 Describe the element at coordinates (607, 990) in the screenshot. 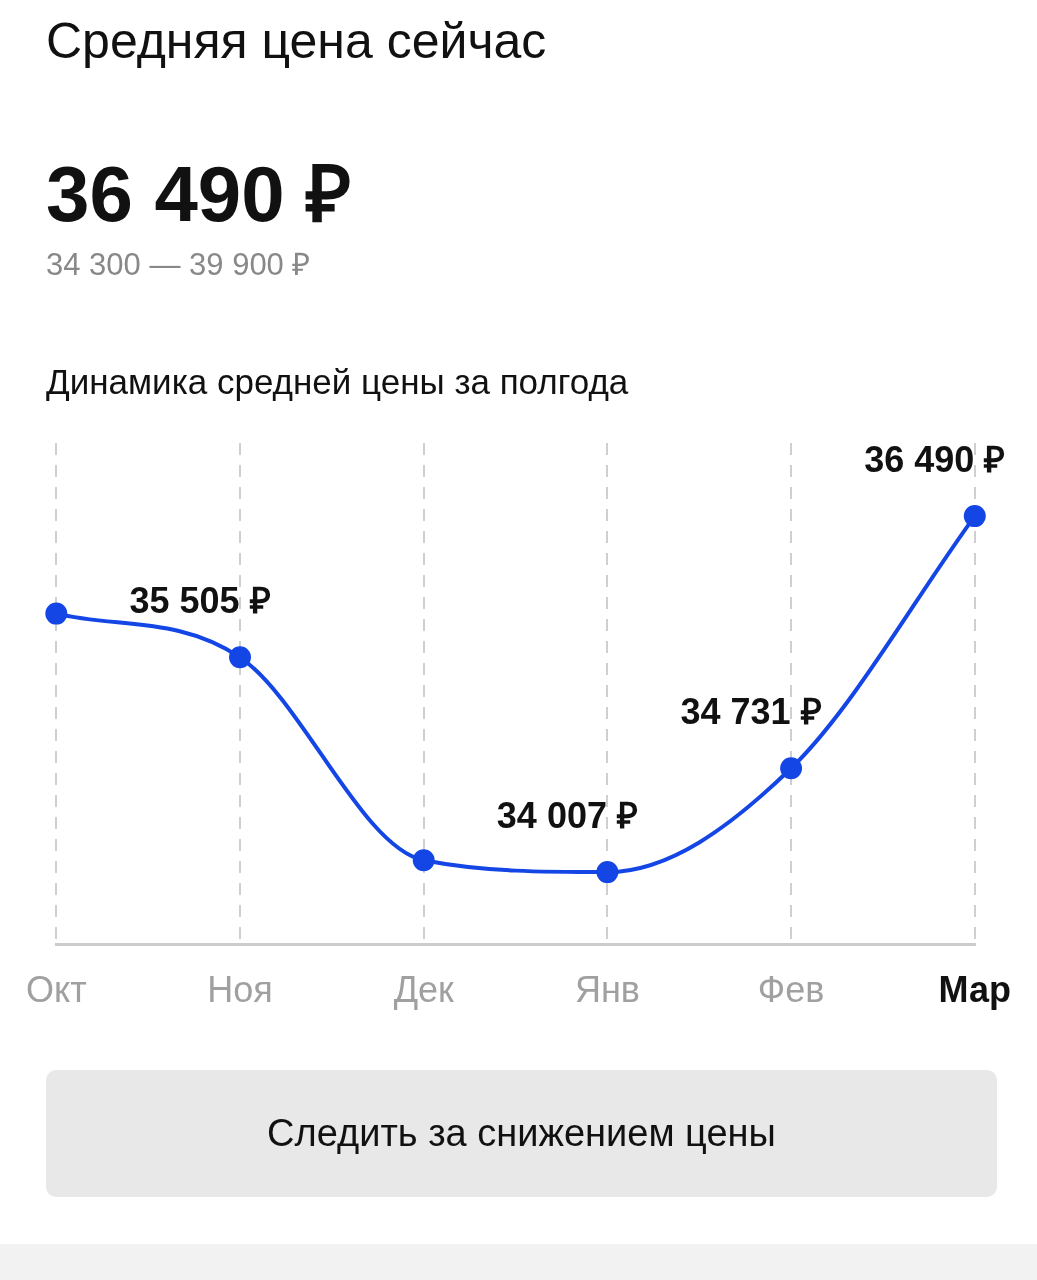

I see `x-tick-label: Янв` at that location.